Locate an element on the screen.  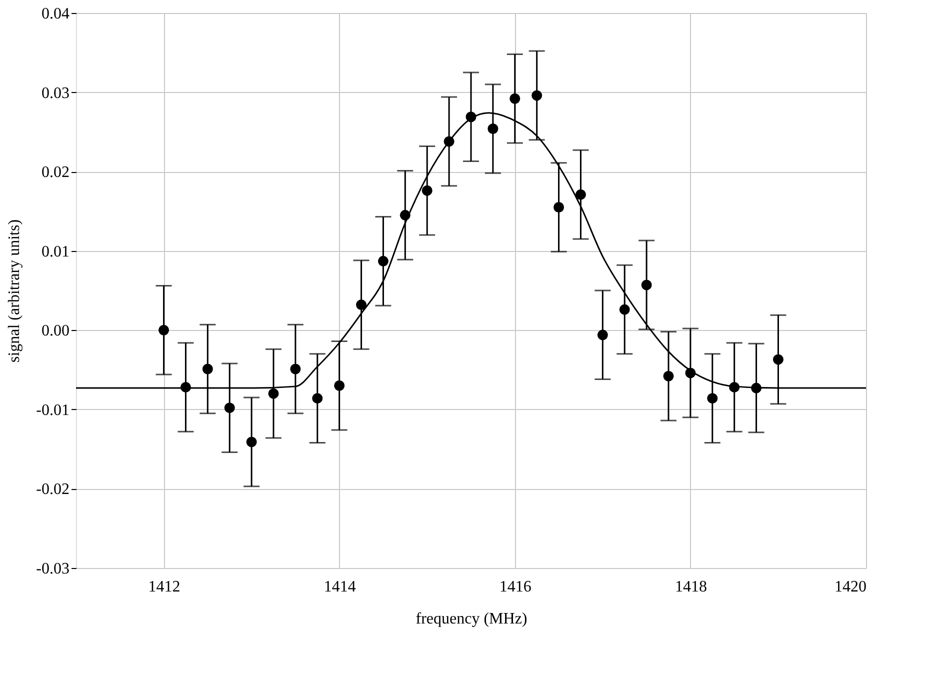
y-tick-label: -0.03 is located at coordinates (53, 569).